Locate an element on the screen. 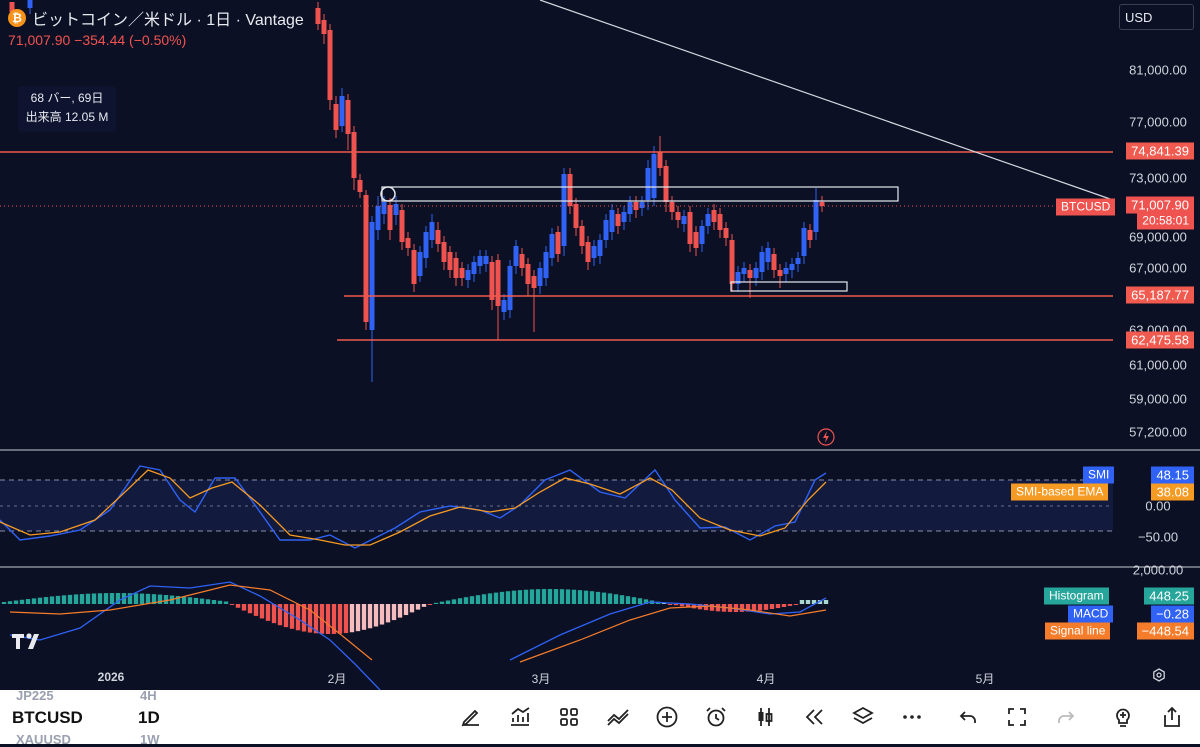  chart-header: ₿ ビットコイン／米ドル · 1日 · Vantage is located at coordinates (156, 18).